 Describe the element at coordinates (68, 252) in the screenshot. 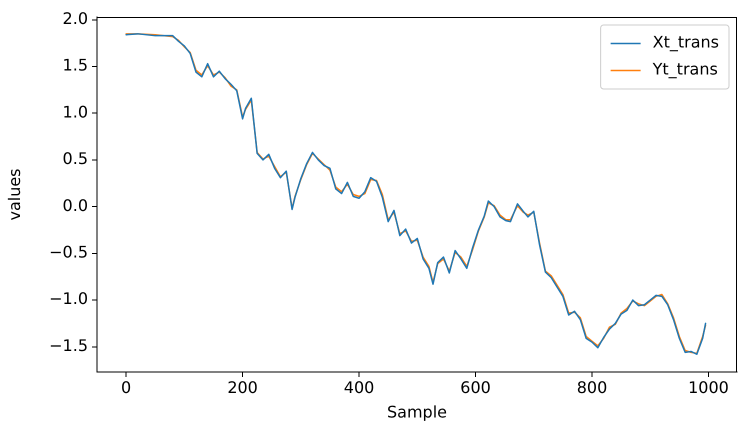

I see `y-tick-label: −0.5` at that location.